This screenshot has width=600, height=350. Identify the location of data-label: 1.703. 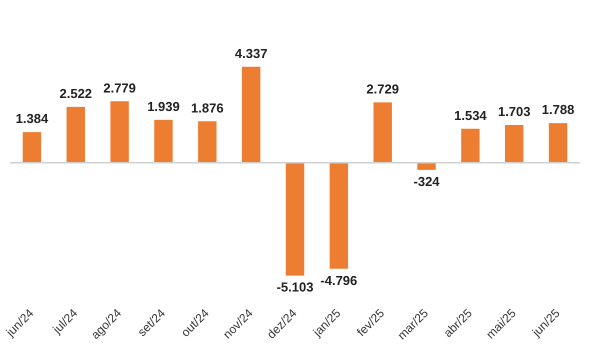
(514, 112).